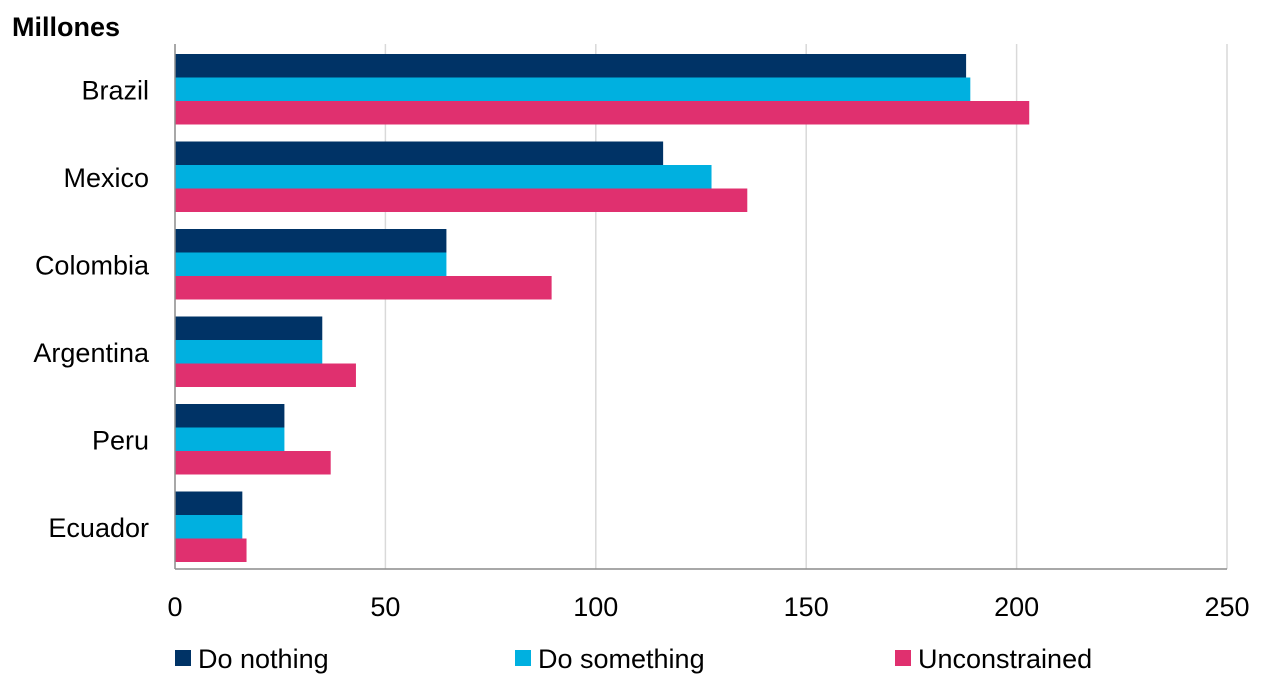  What do you see at coordinates (363, 288) in the screenshot?
I see `bar-colombia-unconstrained` at bounding box center [363, 288].